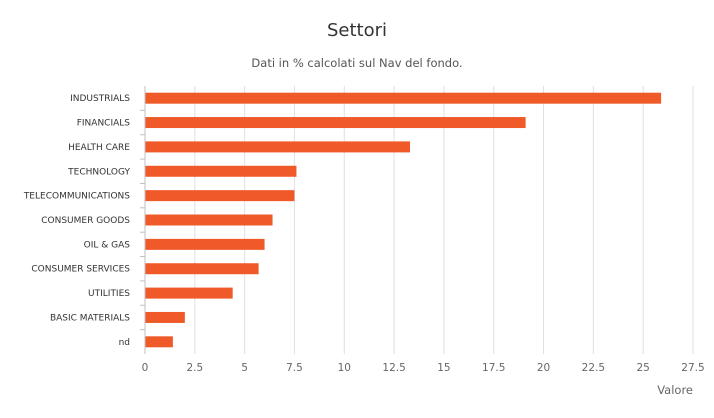 This screenshot has width=714, height=418. Describe the element at coordinates (90, 318) in the screenshot. I see `category-label: BASIC MATERIALS` at that location.